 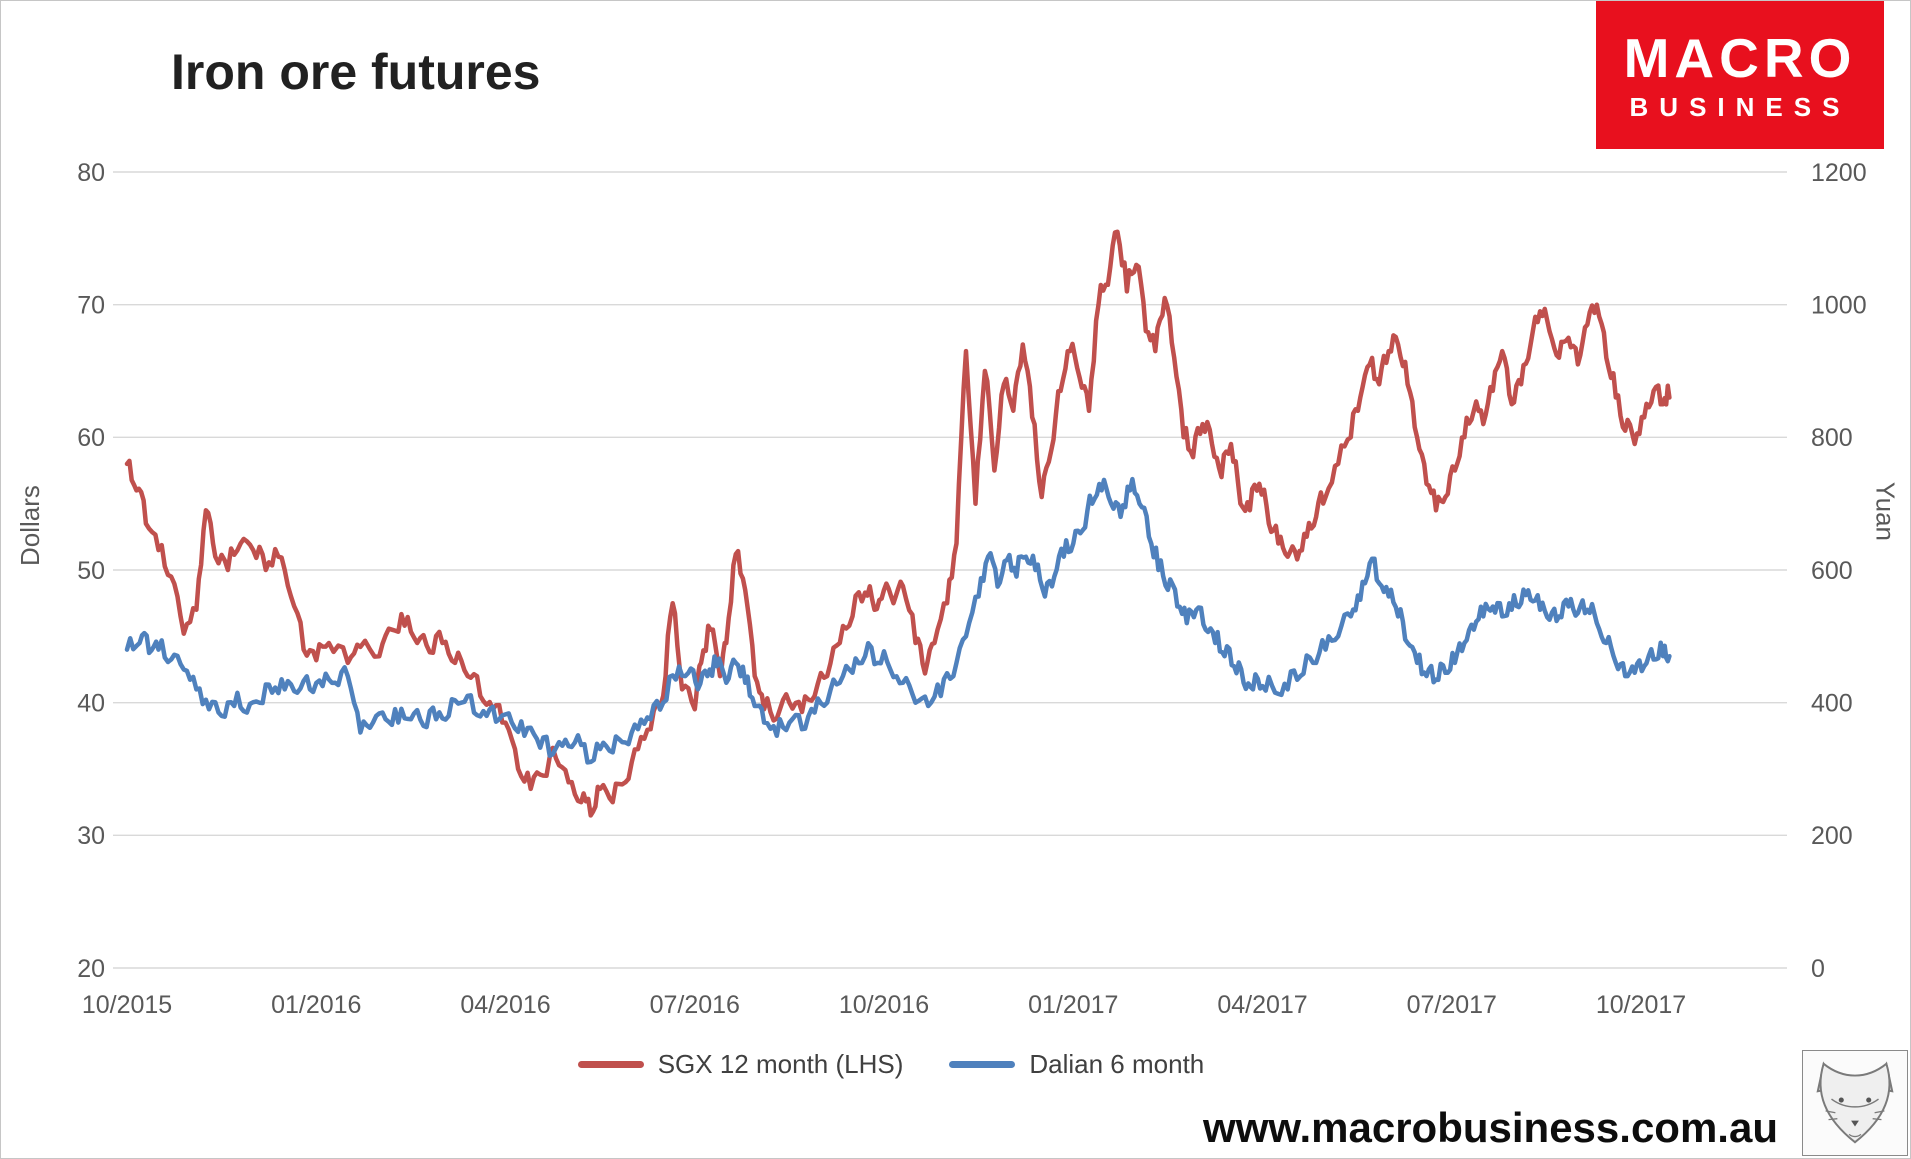 I want to click on y-axis-right-tick-label: 400, so click(x=1832, y=703).